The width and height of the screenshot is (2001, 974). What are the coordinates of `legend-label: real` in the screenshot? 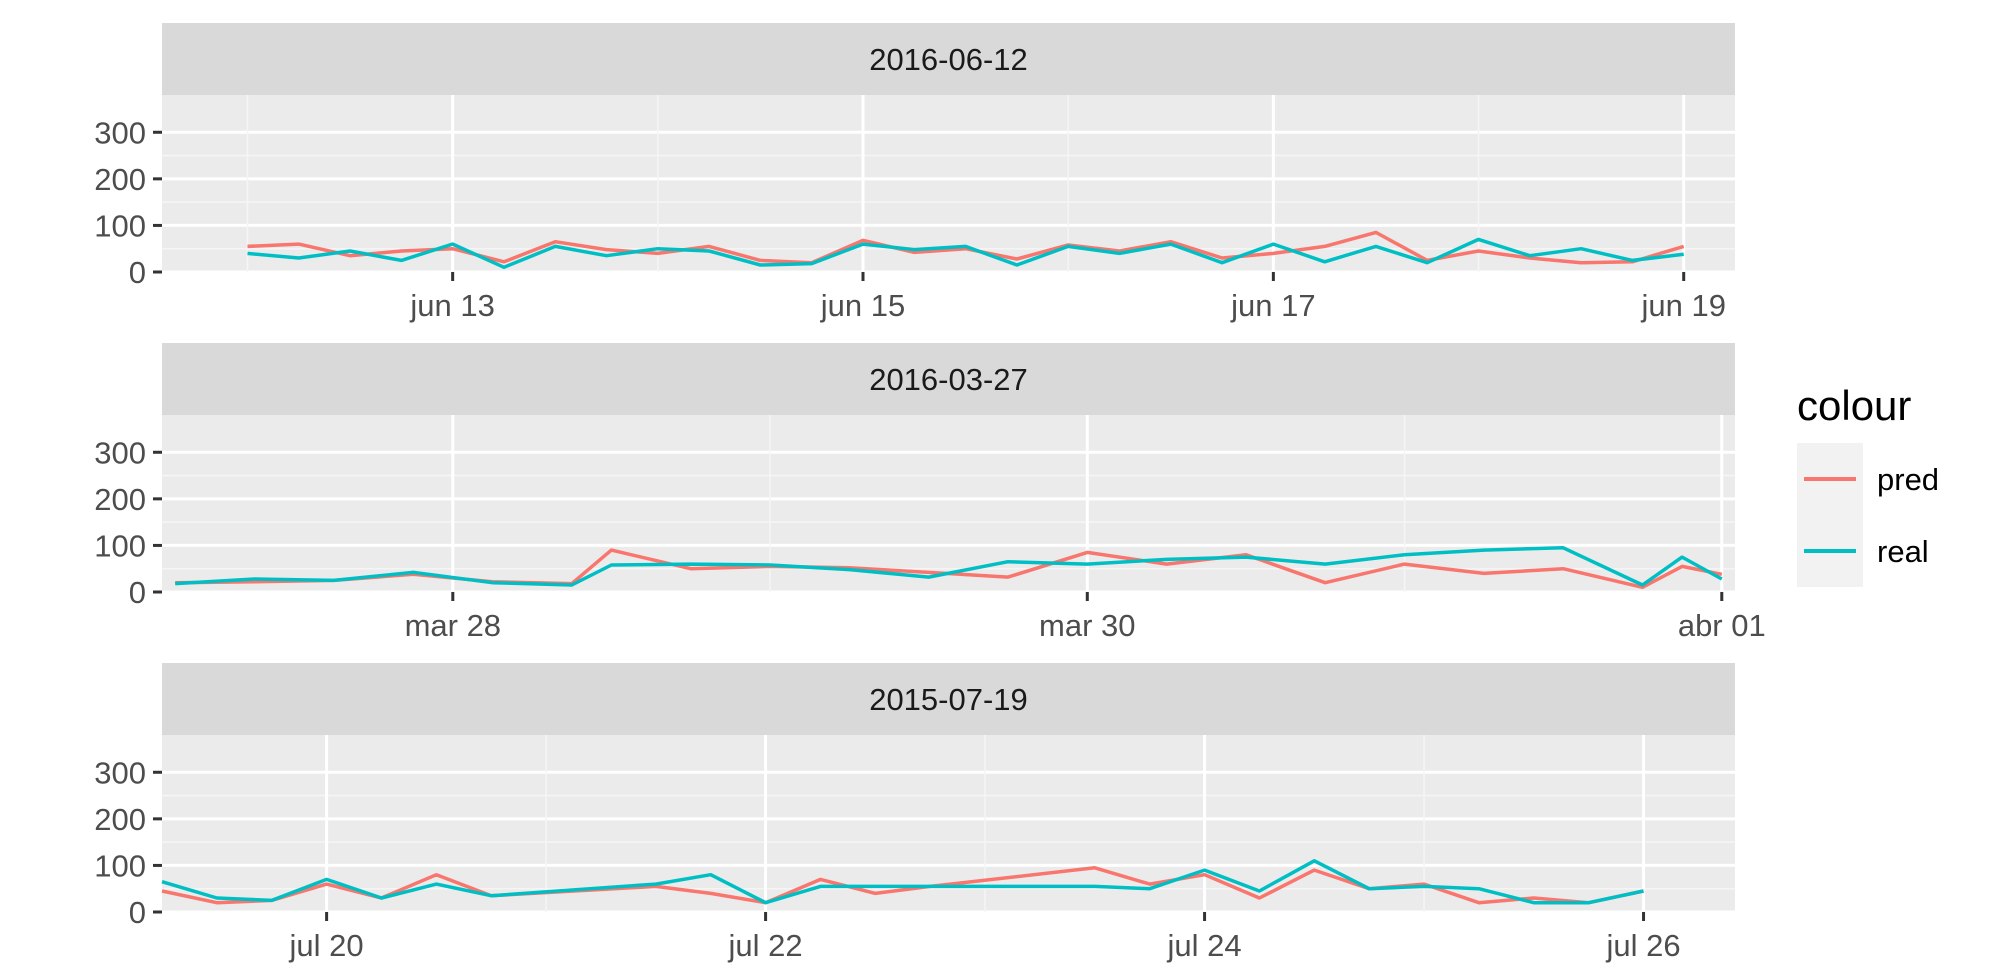 It's located at (1903, 551).